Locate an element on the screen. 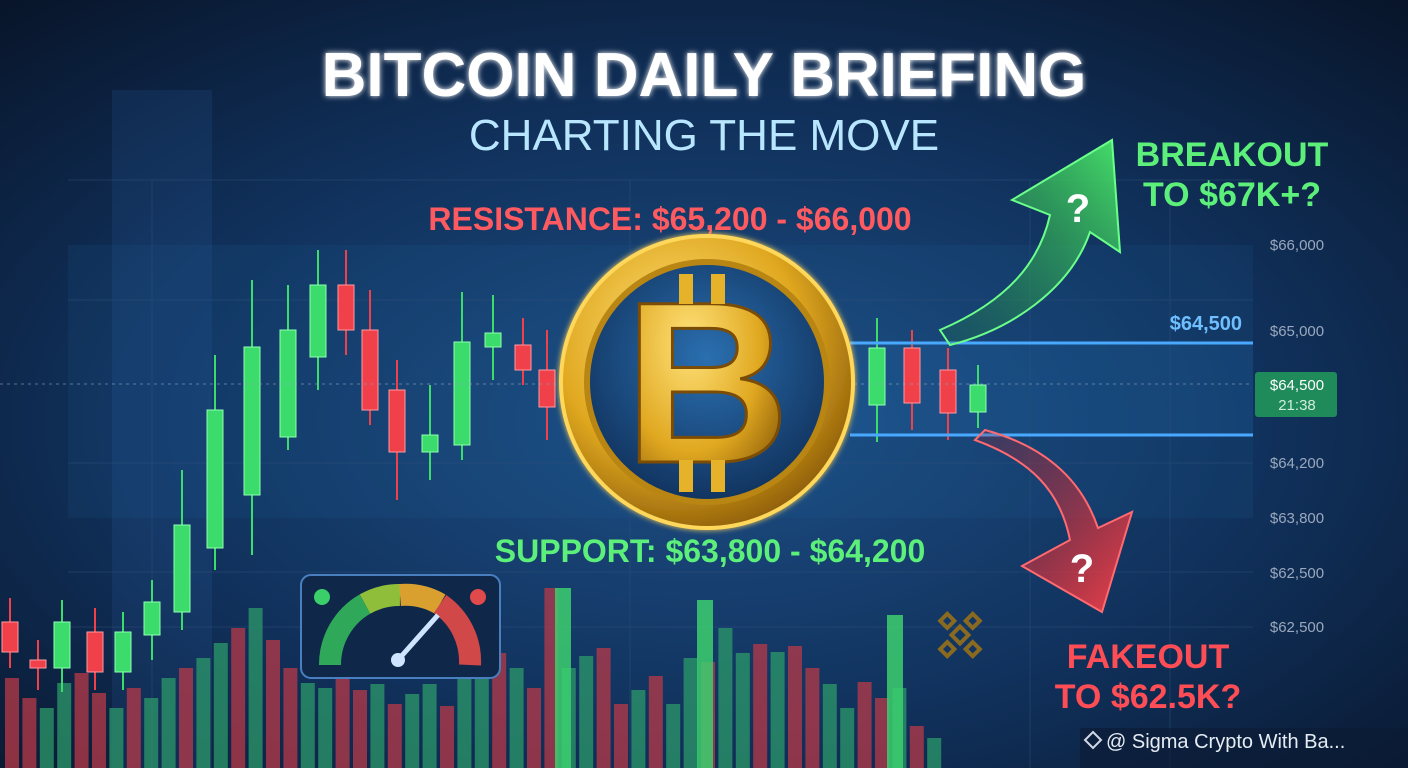 The image size is (1408, 768). support-label: SUPPORT: $63,800 - $64,200 is located at coordinates (710, 551).